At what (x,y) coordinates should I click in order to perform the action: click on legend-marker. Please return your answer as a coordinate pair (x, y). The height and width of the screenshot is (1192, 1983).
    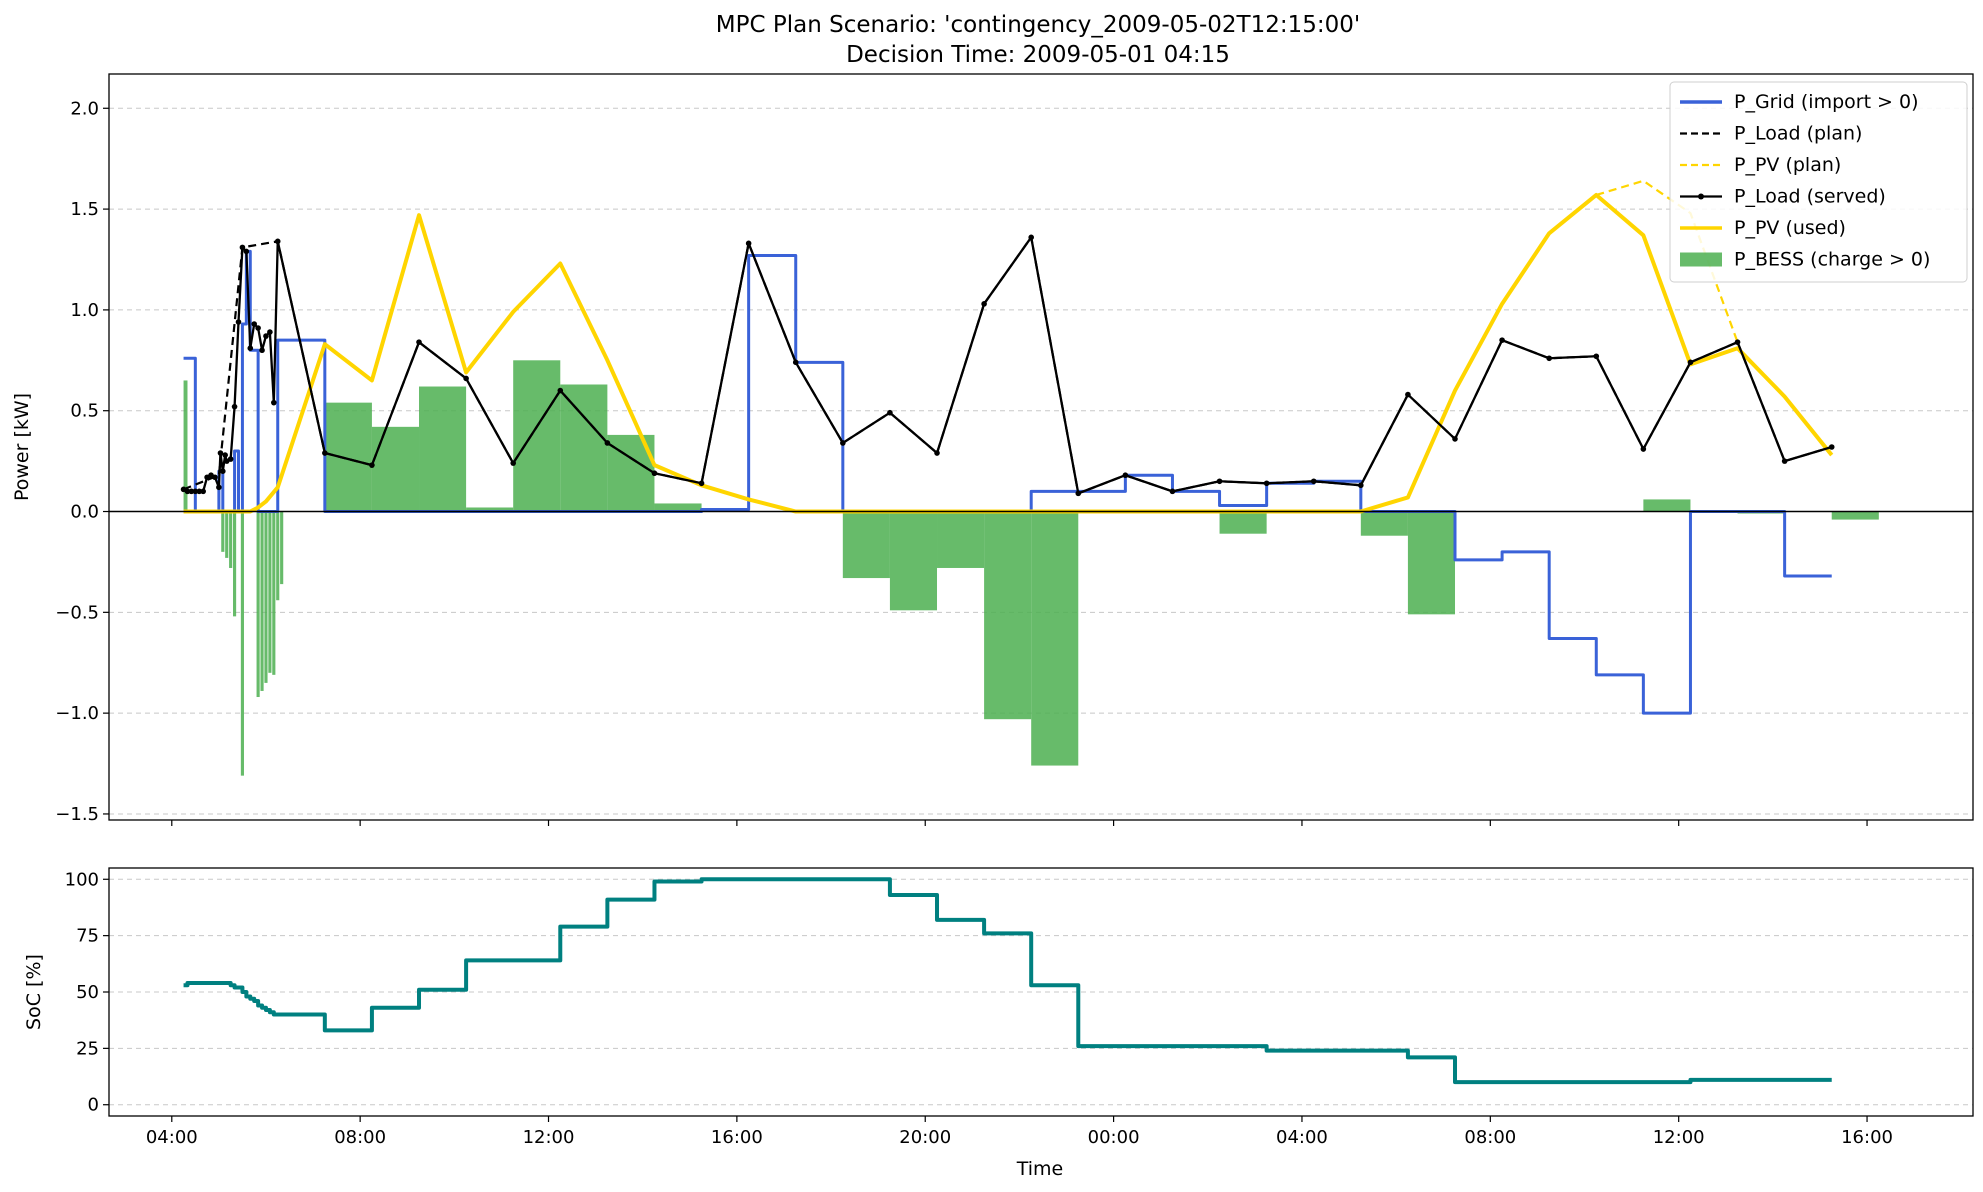
    Looking at the image, I should click on (1701, 196).